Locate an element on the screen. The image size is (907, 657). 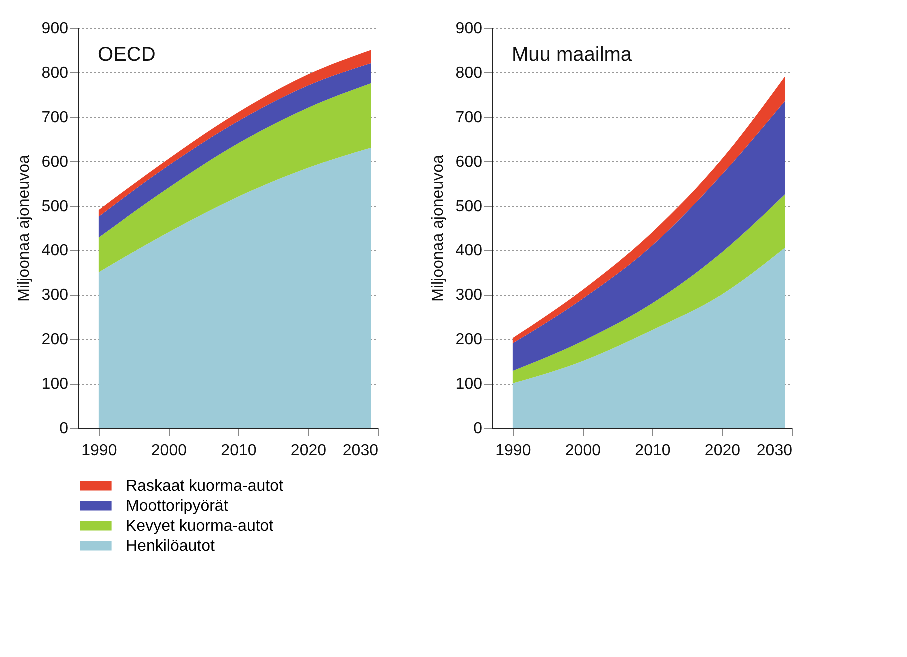
text: Muu maailma is located at coordinates (572, 55).